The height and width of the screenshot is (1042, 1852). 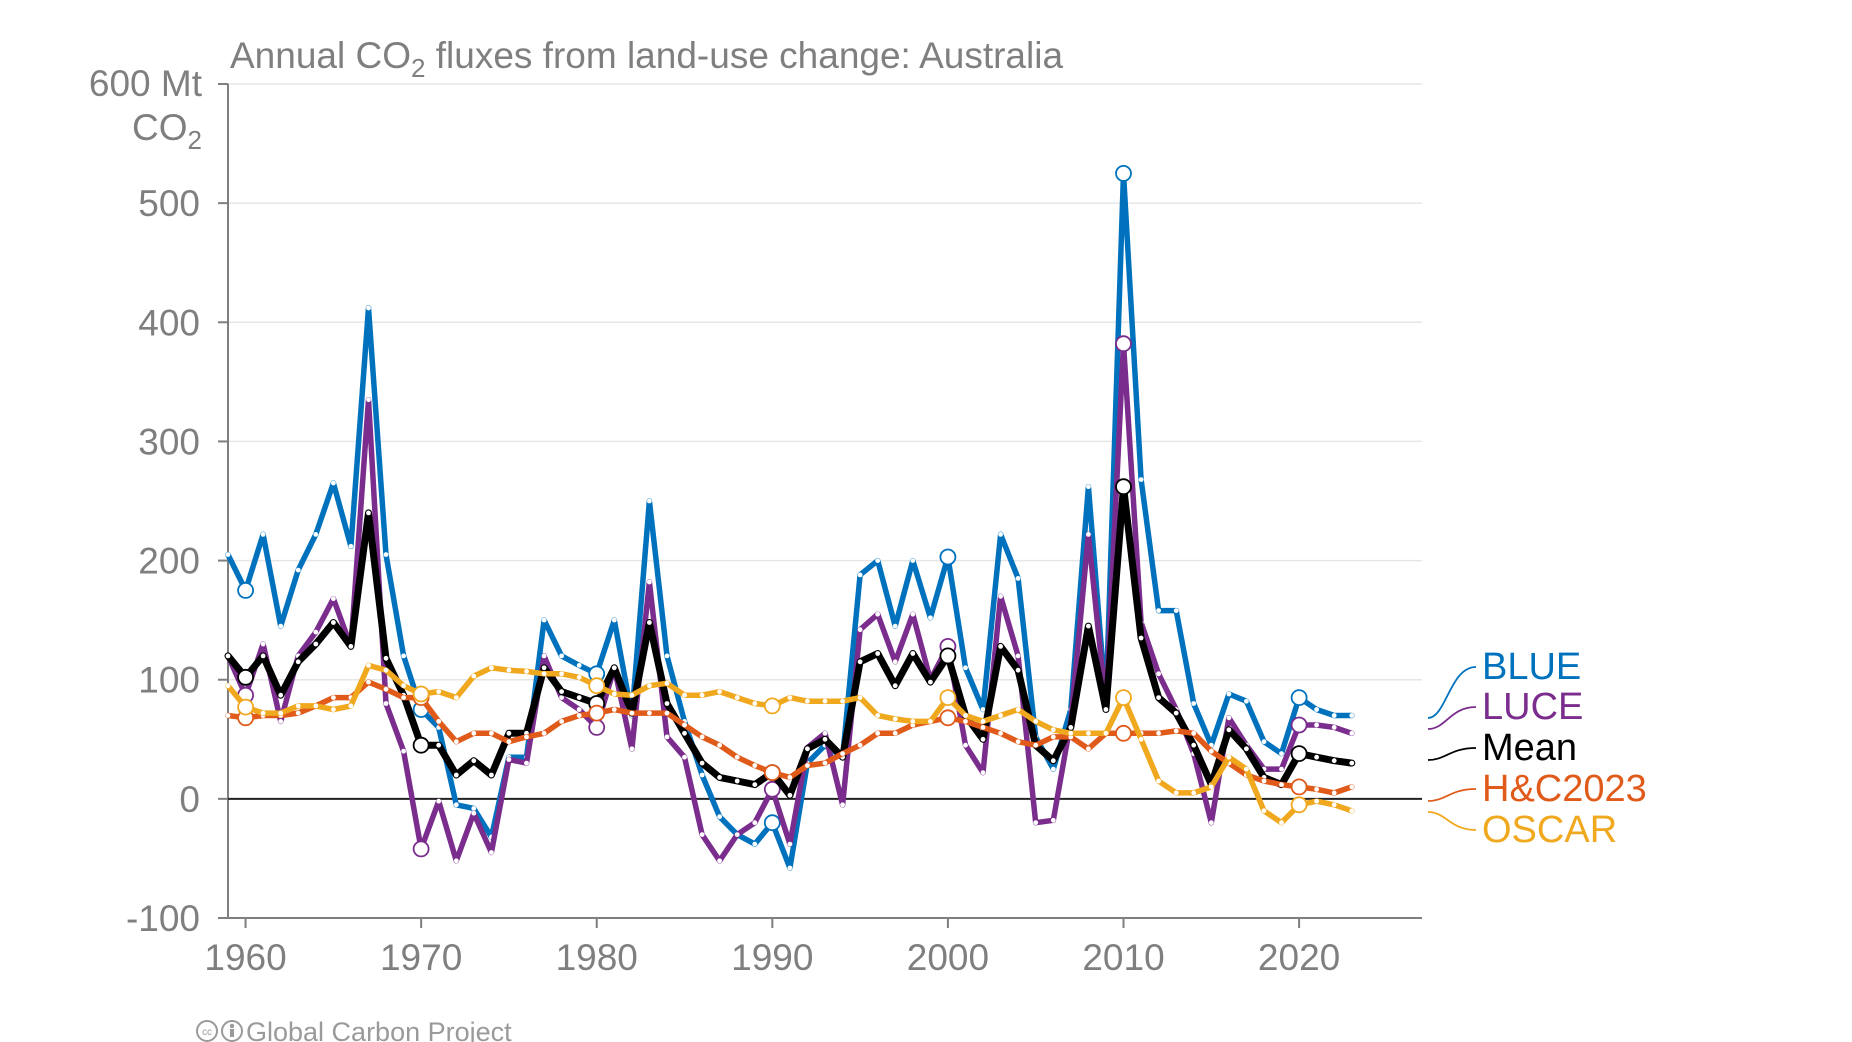 What do you see at coordinates (333, 709) in the screenshot?
I see `point-oscar-1965` at bounding box center [333, 709].